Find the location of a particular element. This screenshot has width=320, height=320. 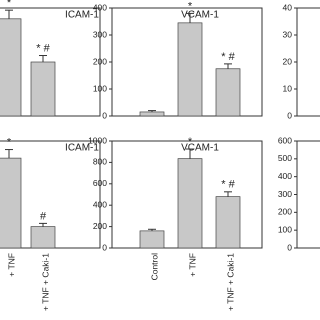

y-tick-label: 500 is located at coordinates (285, 158).